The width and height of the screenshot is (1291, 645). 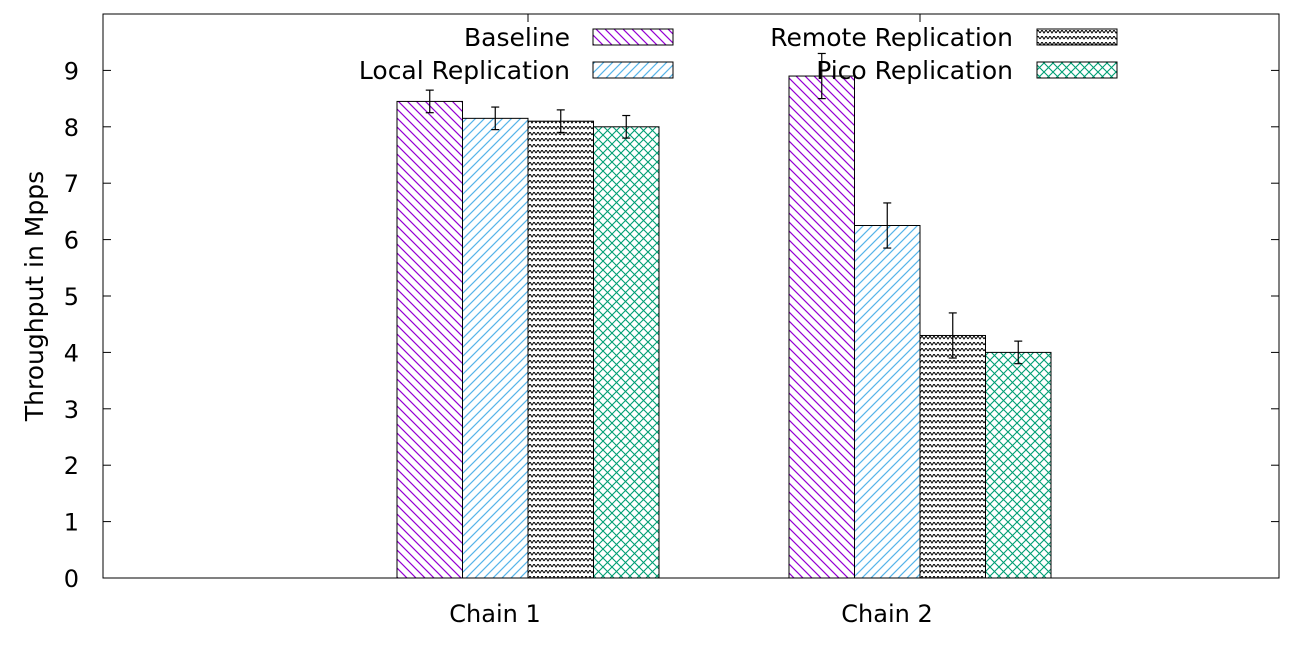 I want to click on y-tick-label: 8, so click(x=71, y=128).